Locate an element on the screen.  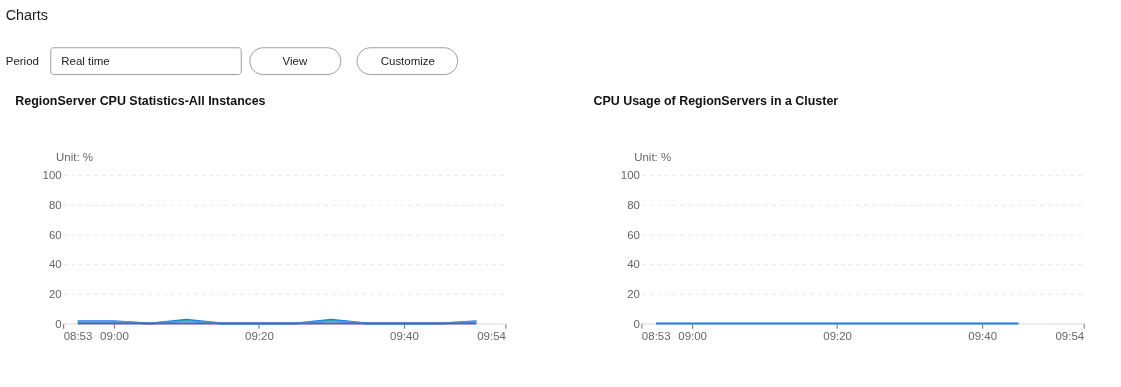
text: View is located at coordinates (295, 61).